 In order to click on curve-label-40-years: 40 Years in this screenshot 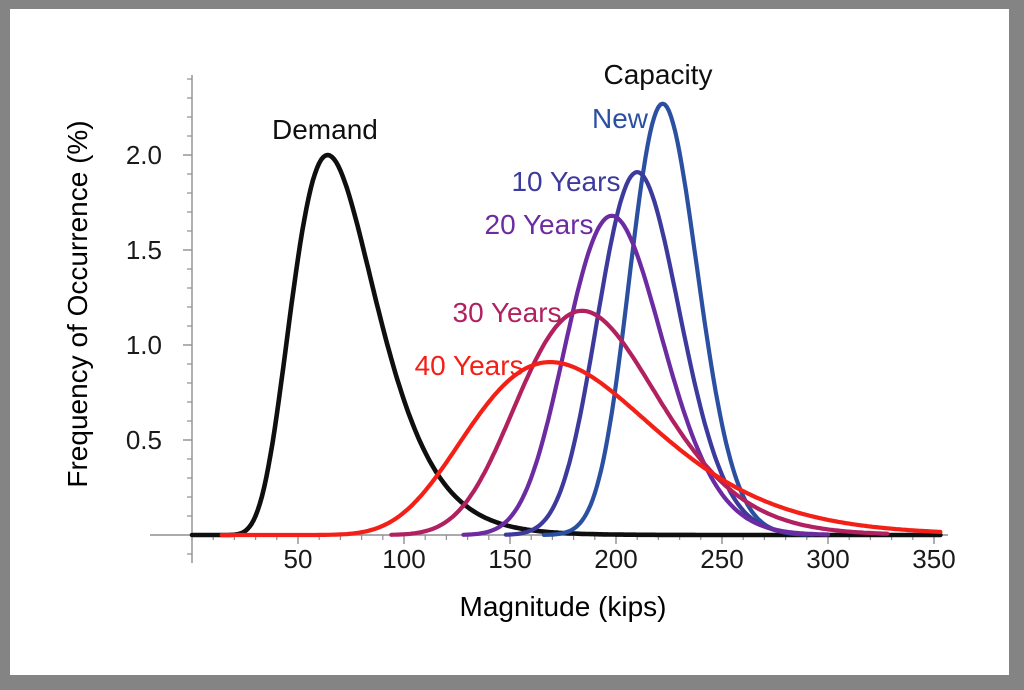, I will do `click(469, 365)`.